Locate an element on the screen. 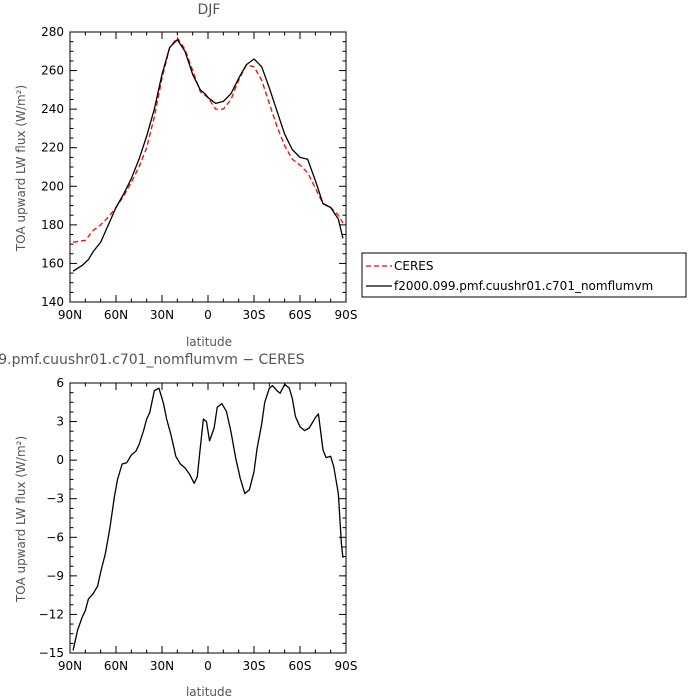 Image resolution: width=700 pixels, height=700 pixels. bottom-series-lines is located at coordinates (208, 517).